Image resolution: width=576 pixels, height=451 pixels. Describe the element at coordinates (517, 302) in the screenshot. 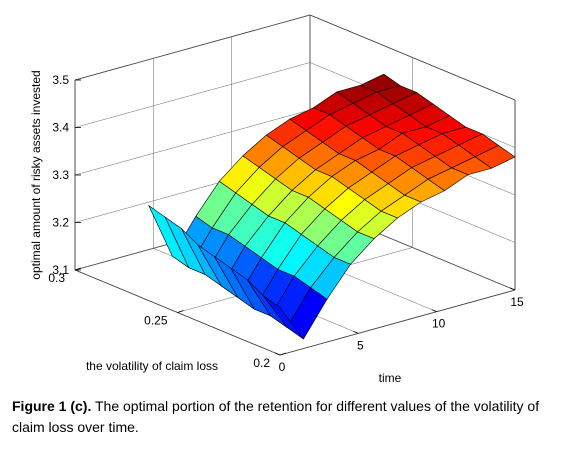

I see `x-tick-label: 15` at that location.